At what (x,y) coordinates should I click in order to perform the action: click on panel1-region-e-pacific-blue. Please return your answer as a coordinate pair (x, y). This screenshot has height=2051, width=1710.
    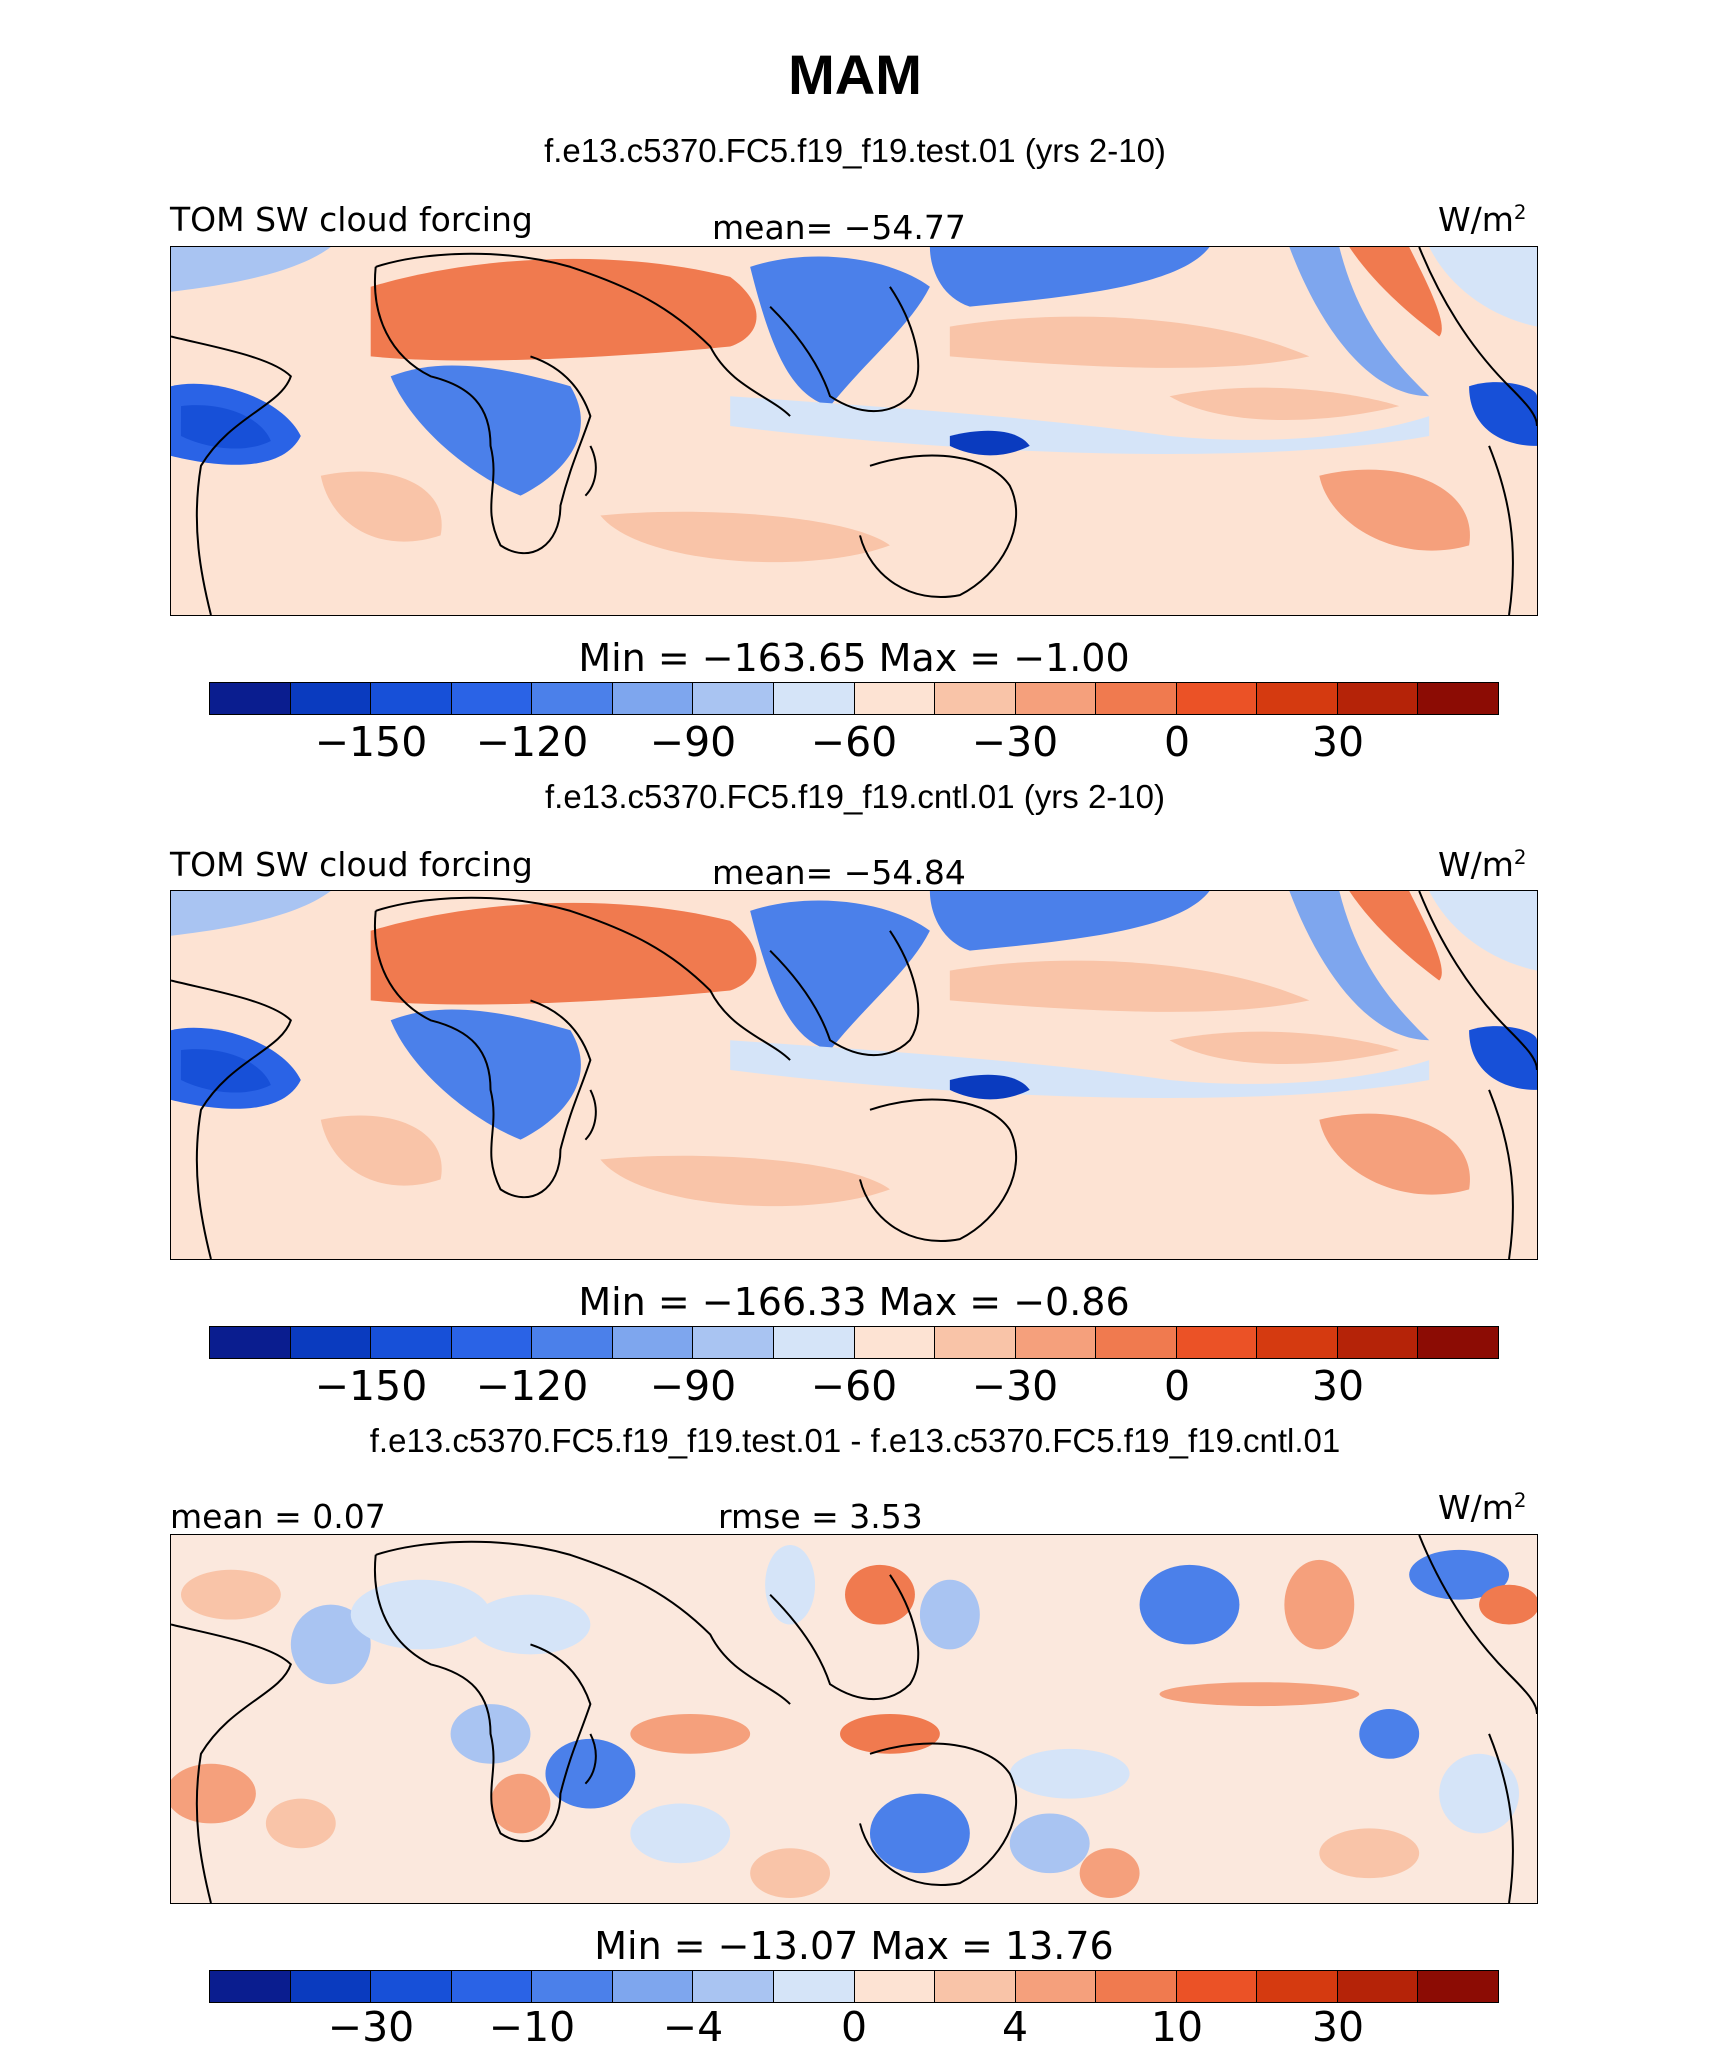
    Looking at the image, I should click on (1359, 322).